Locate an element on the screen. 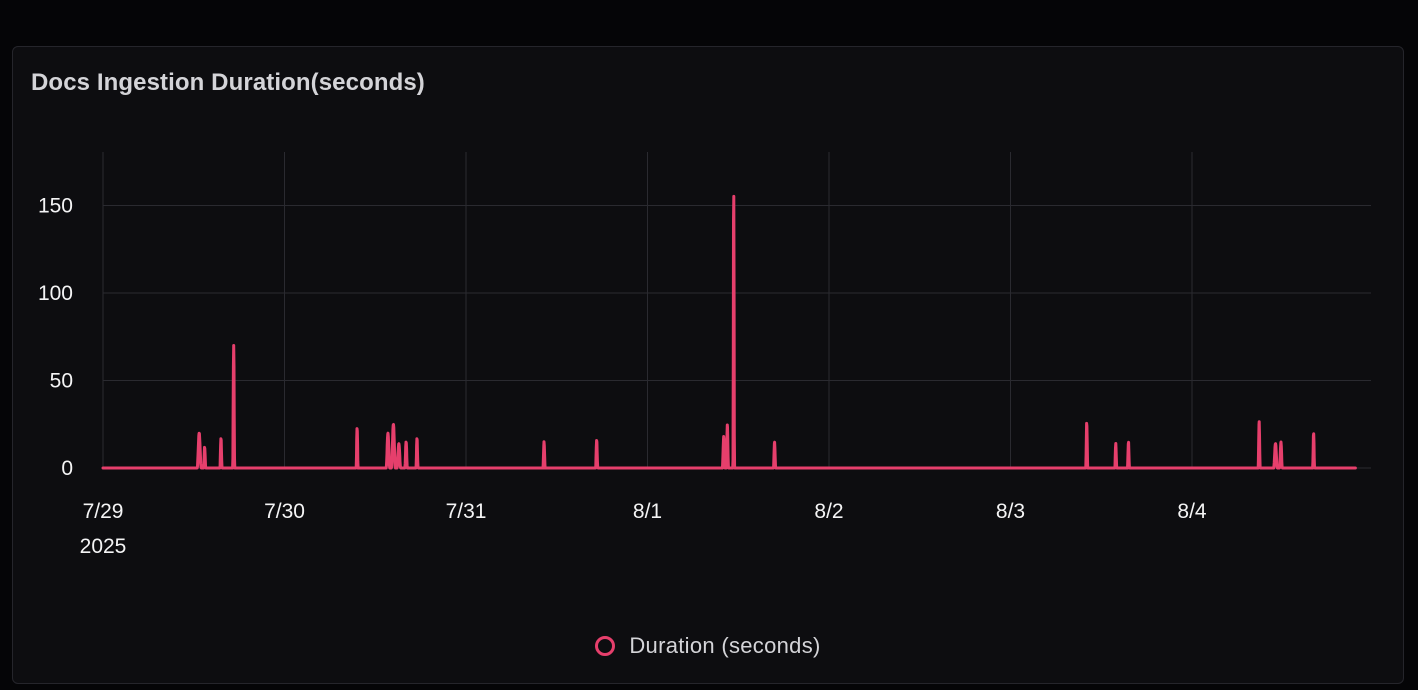 This screenshot has height=690, width=1418. x-axis: 7/29 2025 7/30 7/31 8/1 8/2 8/3 8/4 is located at coordinates (643, 529).